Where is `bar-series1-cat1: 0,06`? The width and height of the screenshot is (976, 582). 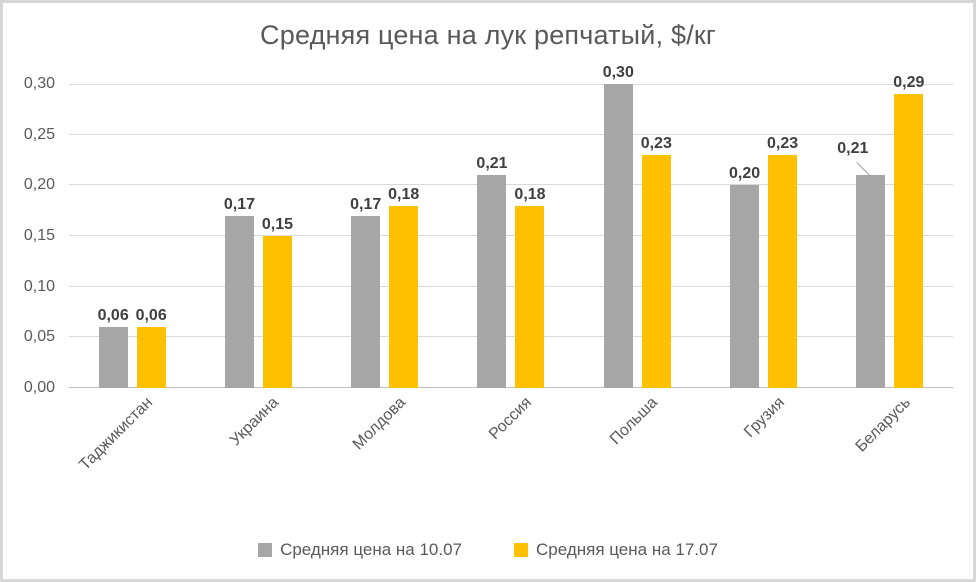
bar-series1-cat1: 0,06 is located at coordinates (113, 347).